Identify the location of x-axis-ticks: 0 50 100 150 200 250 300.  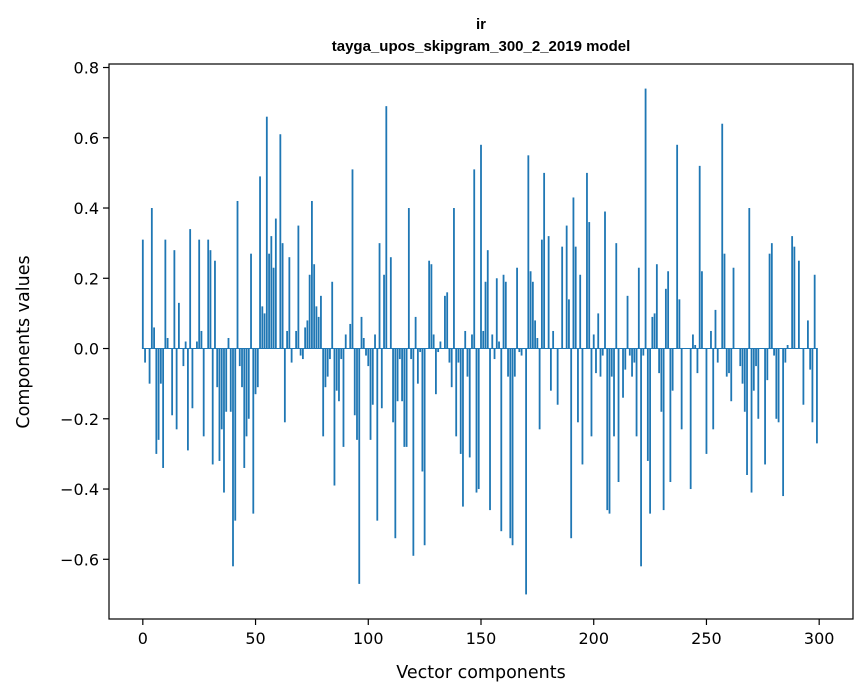
(486, 633).